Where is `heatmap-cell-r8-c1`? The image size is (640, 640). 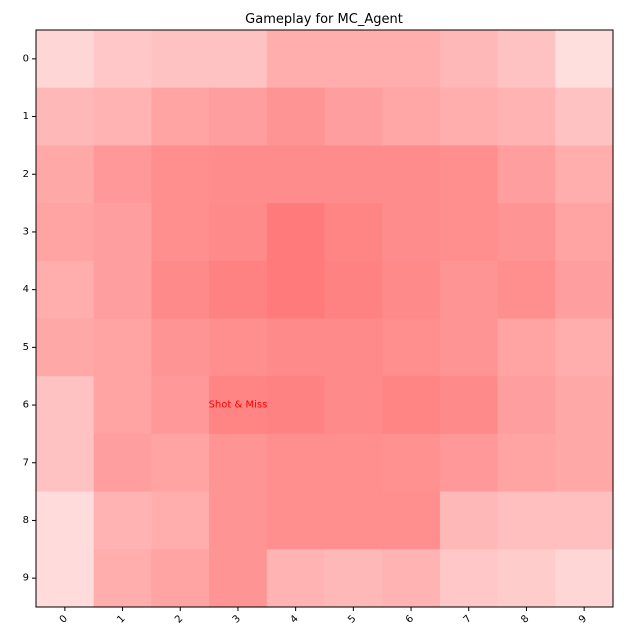
heatmap-cell-r8-c1 is located at coordinates (122, 520).